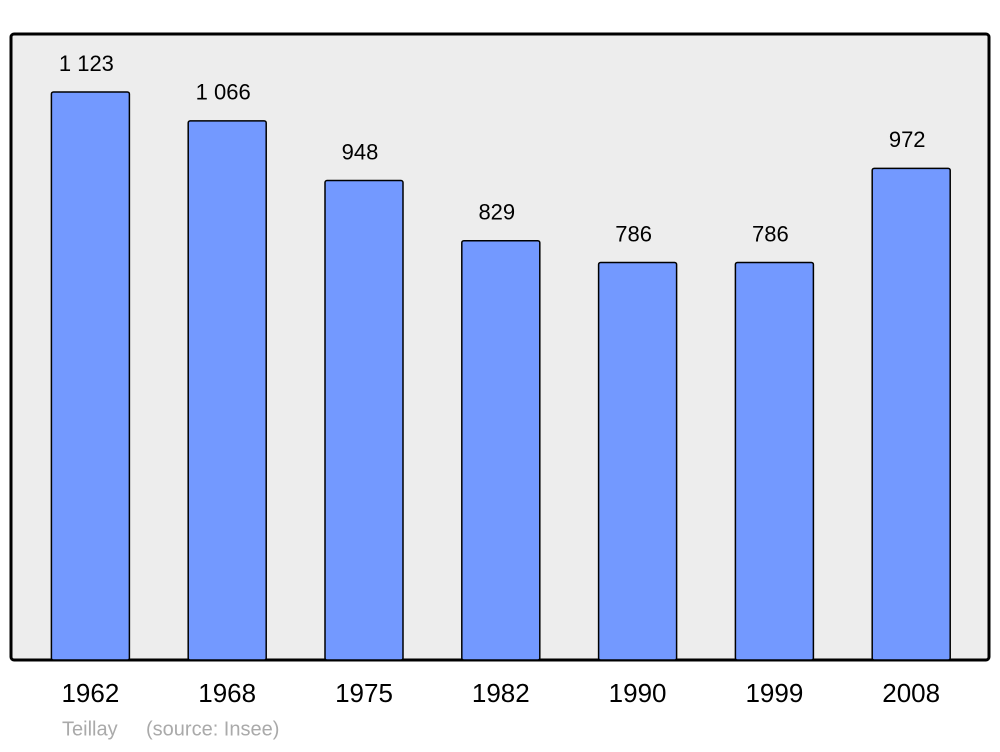  Describe the element at coordinates (911, 693) in the screenshot. I see `x-tick-label: 2008` at that location.